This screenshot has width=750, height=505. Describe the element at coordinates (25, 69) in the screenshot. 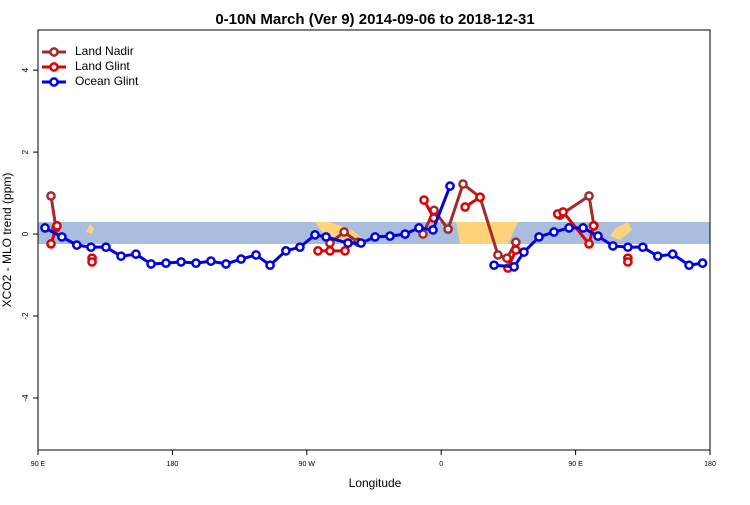

I see `y-tick-label: 4` at that location.